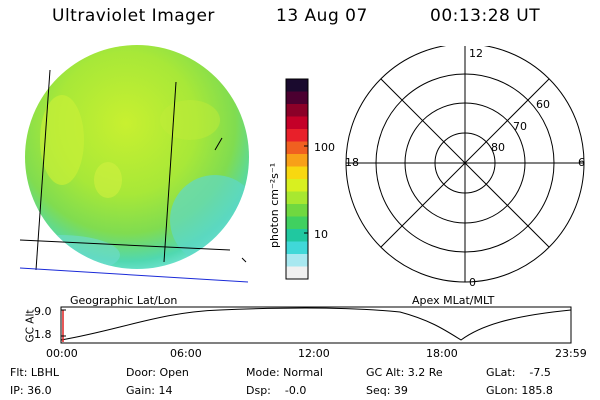 The height and width of the screenshot is (400, 600). I want to click on timeline-xtick: 00:00, so click(62, 353).